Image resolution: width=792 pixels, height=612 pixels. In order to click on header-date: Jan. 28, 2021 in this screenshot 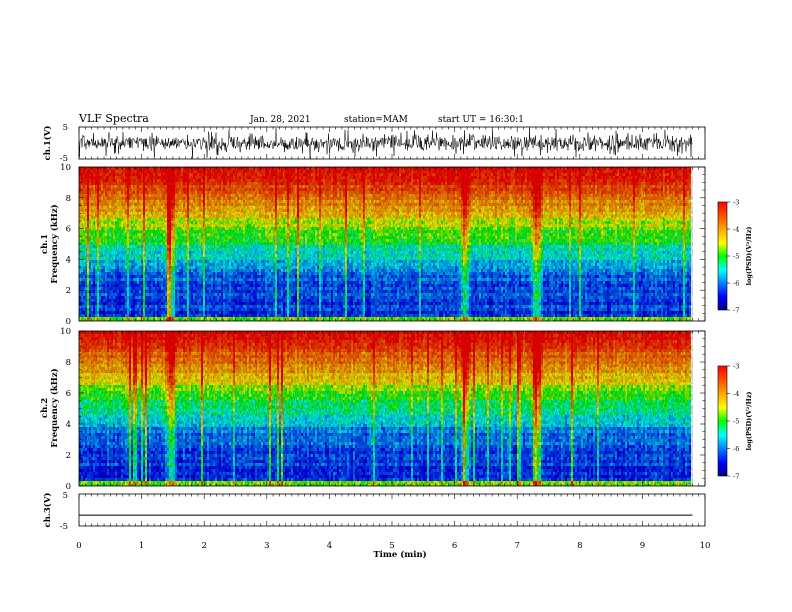, I will do `click(280, 120)`.